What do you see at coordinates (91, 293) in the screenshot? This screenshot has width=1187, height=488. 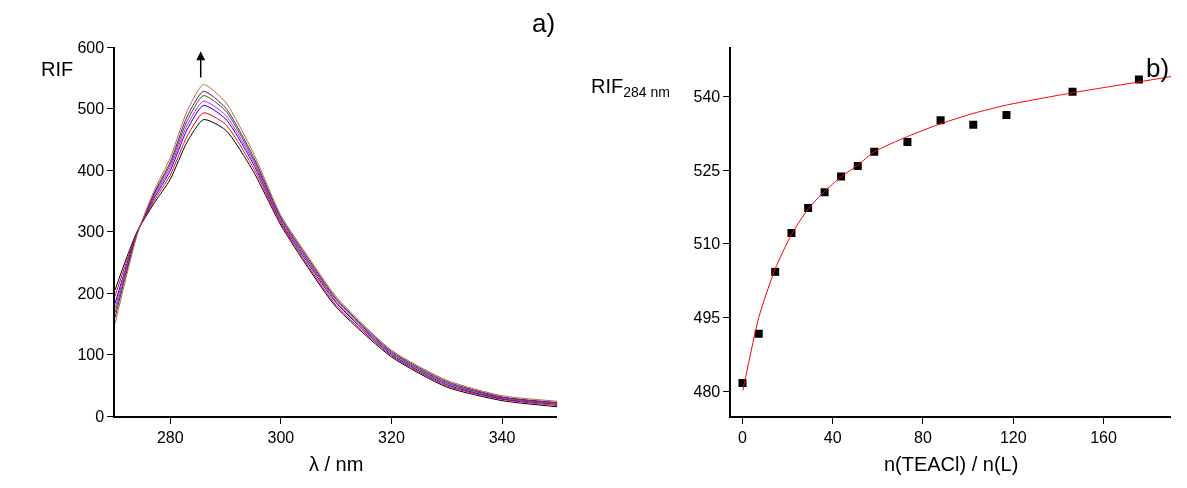 I see `y-tick-label: 200` at bounding box center [91, 293].